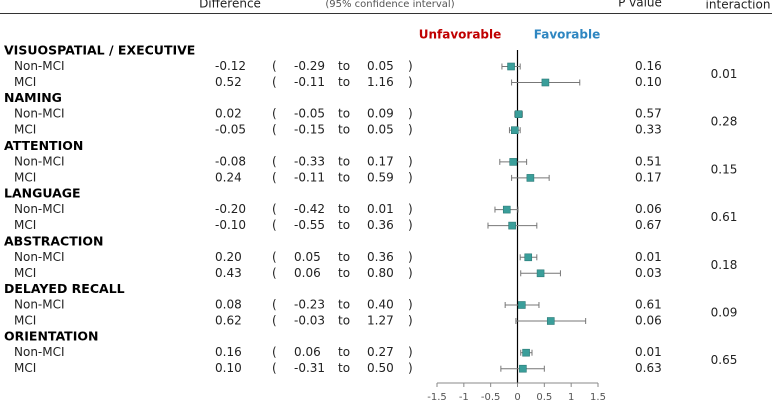 The height and width of the screenshot is (404, 772). What do you see at coordinates (309, 177) in the screenshot?
I see `lower: -0.11` at bounding box center [309, 177].